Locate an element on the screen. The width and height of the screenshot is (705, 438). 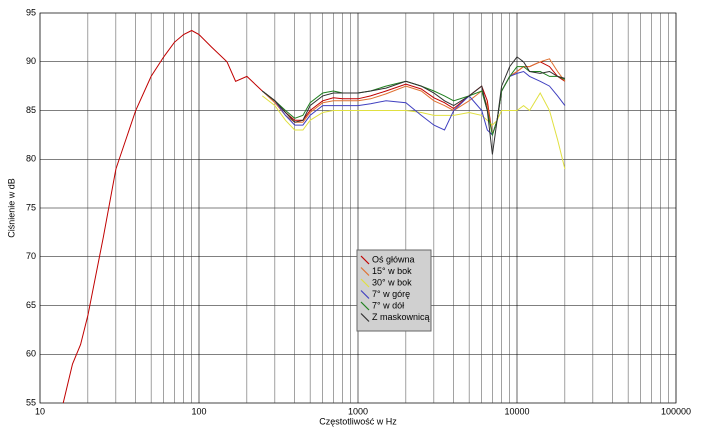
y-tick-label: 80 is located at coordinates (31, 159).